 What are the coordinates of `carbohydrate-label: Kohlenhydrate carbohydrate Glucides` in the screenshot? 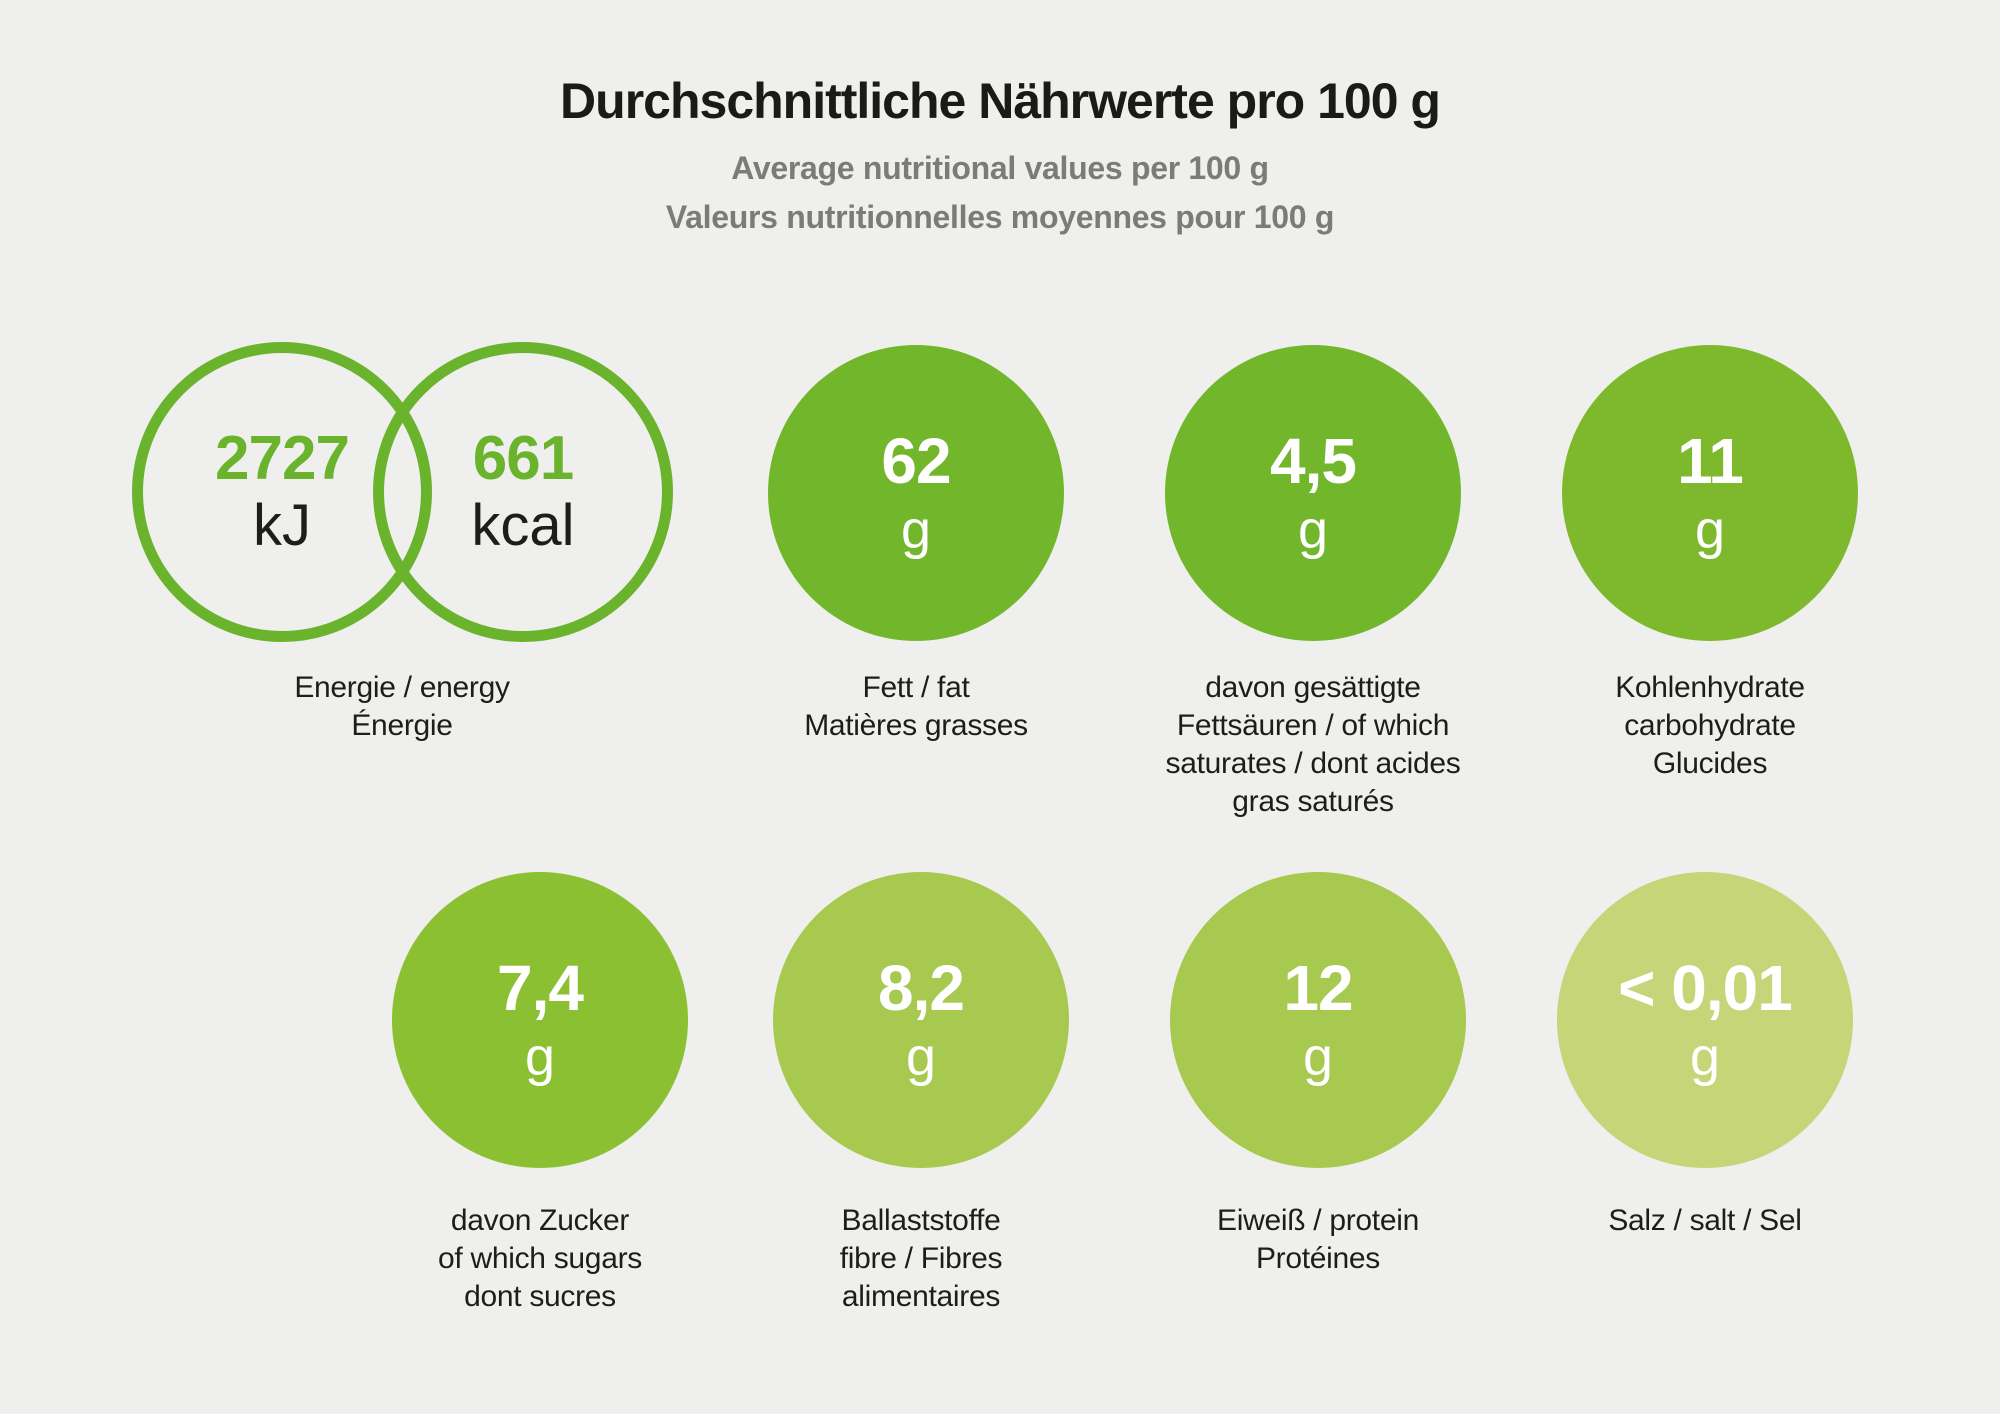 It's located at (1710, 725).